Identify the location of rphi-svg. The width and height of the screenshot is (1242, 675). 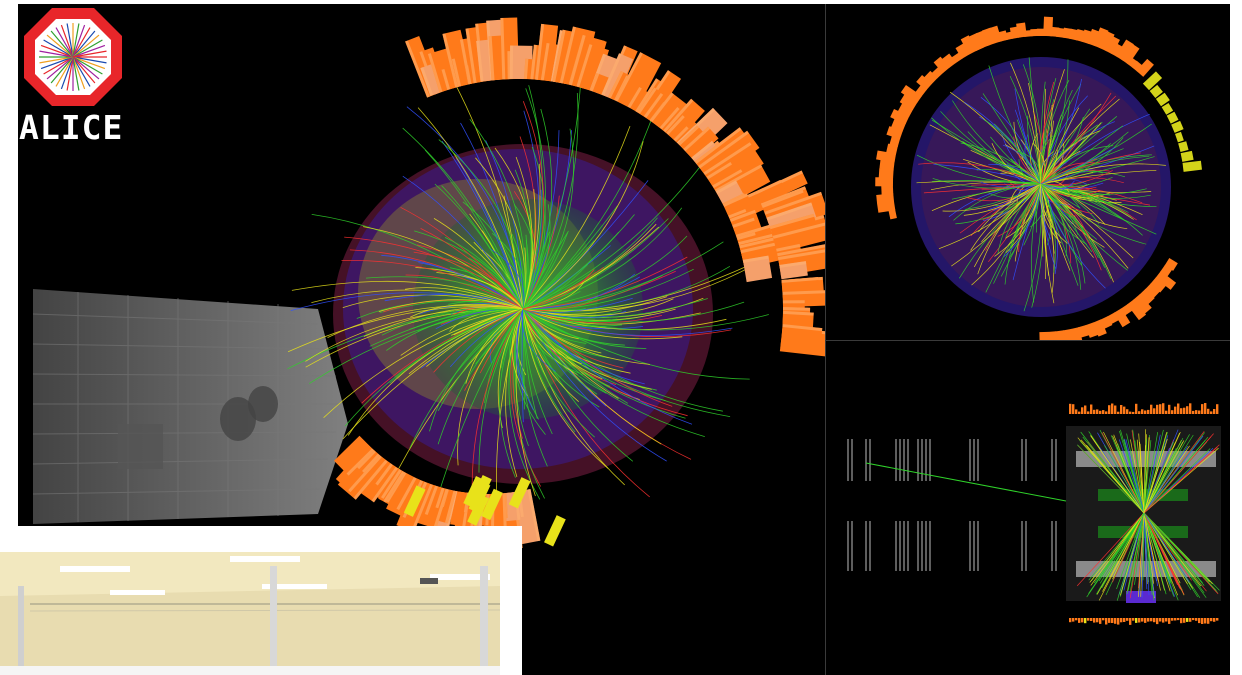
(1038, 178).